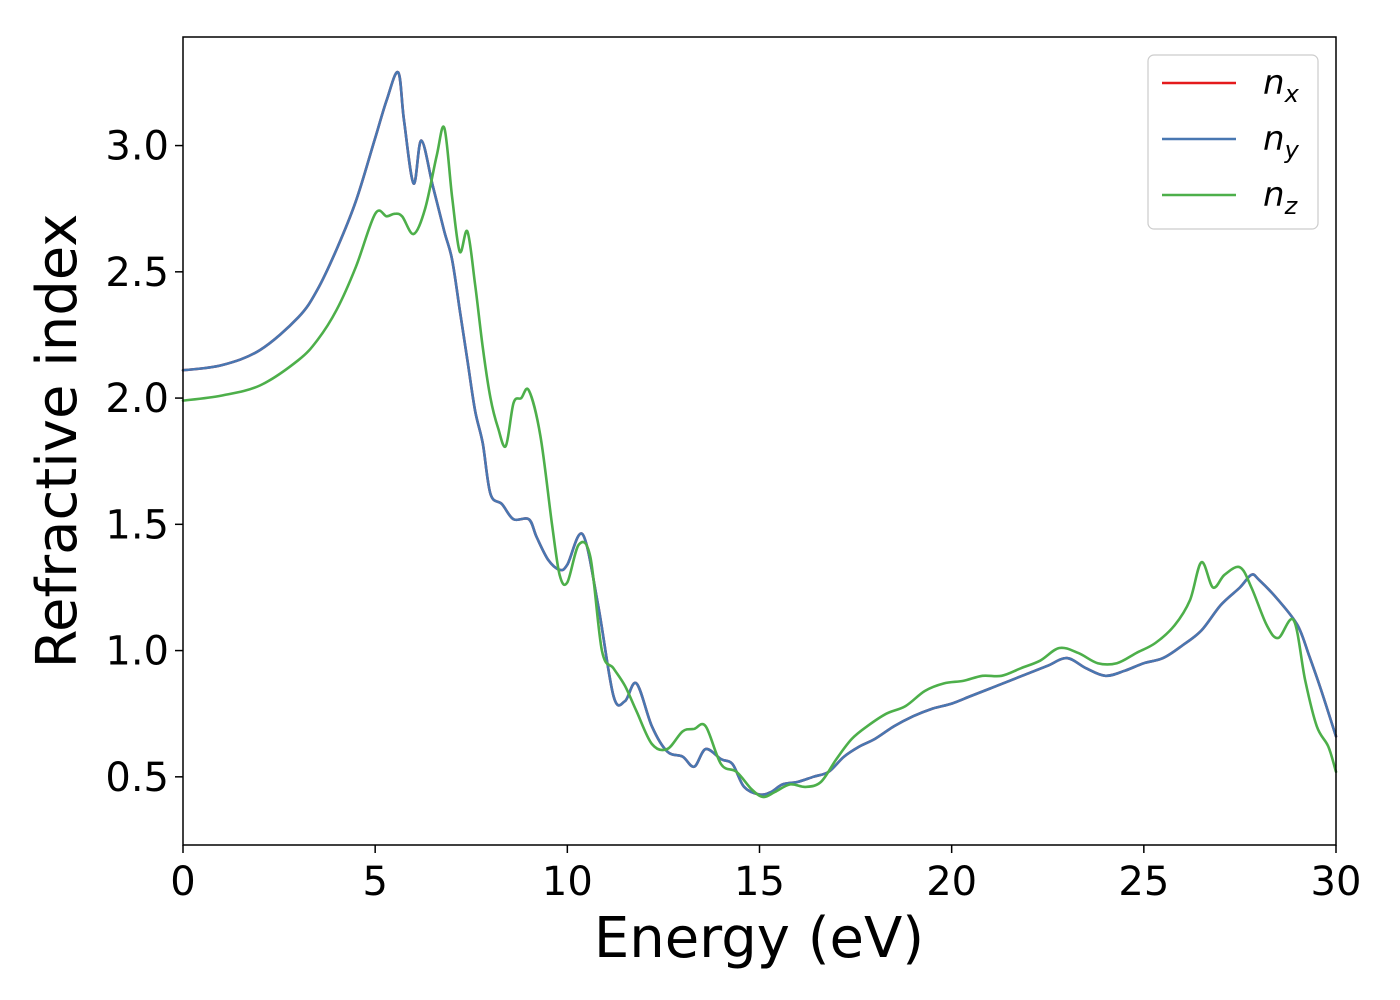  I want to click on legend-frame, so click(1233, 142).